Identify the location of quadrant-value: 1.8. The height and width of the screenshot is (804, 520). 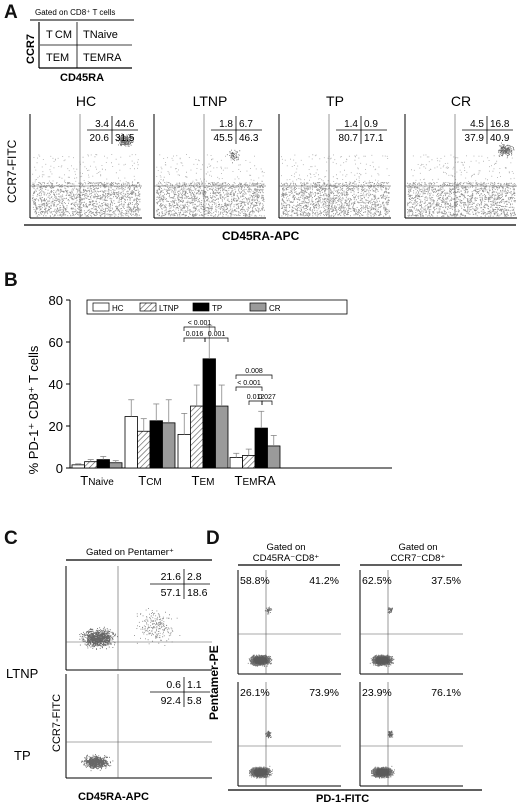
(226, 124).